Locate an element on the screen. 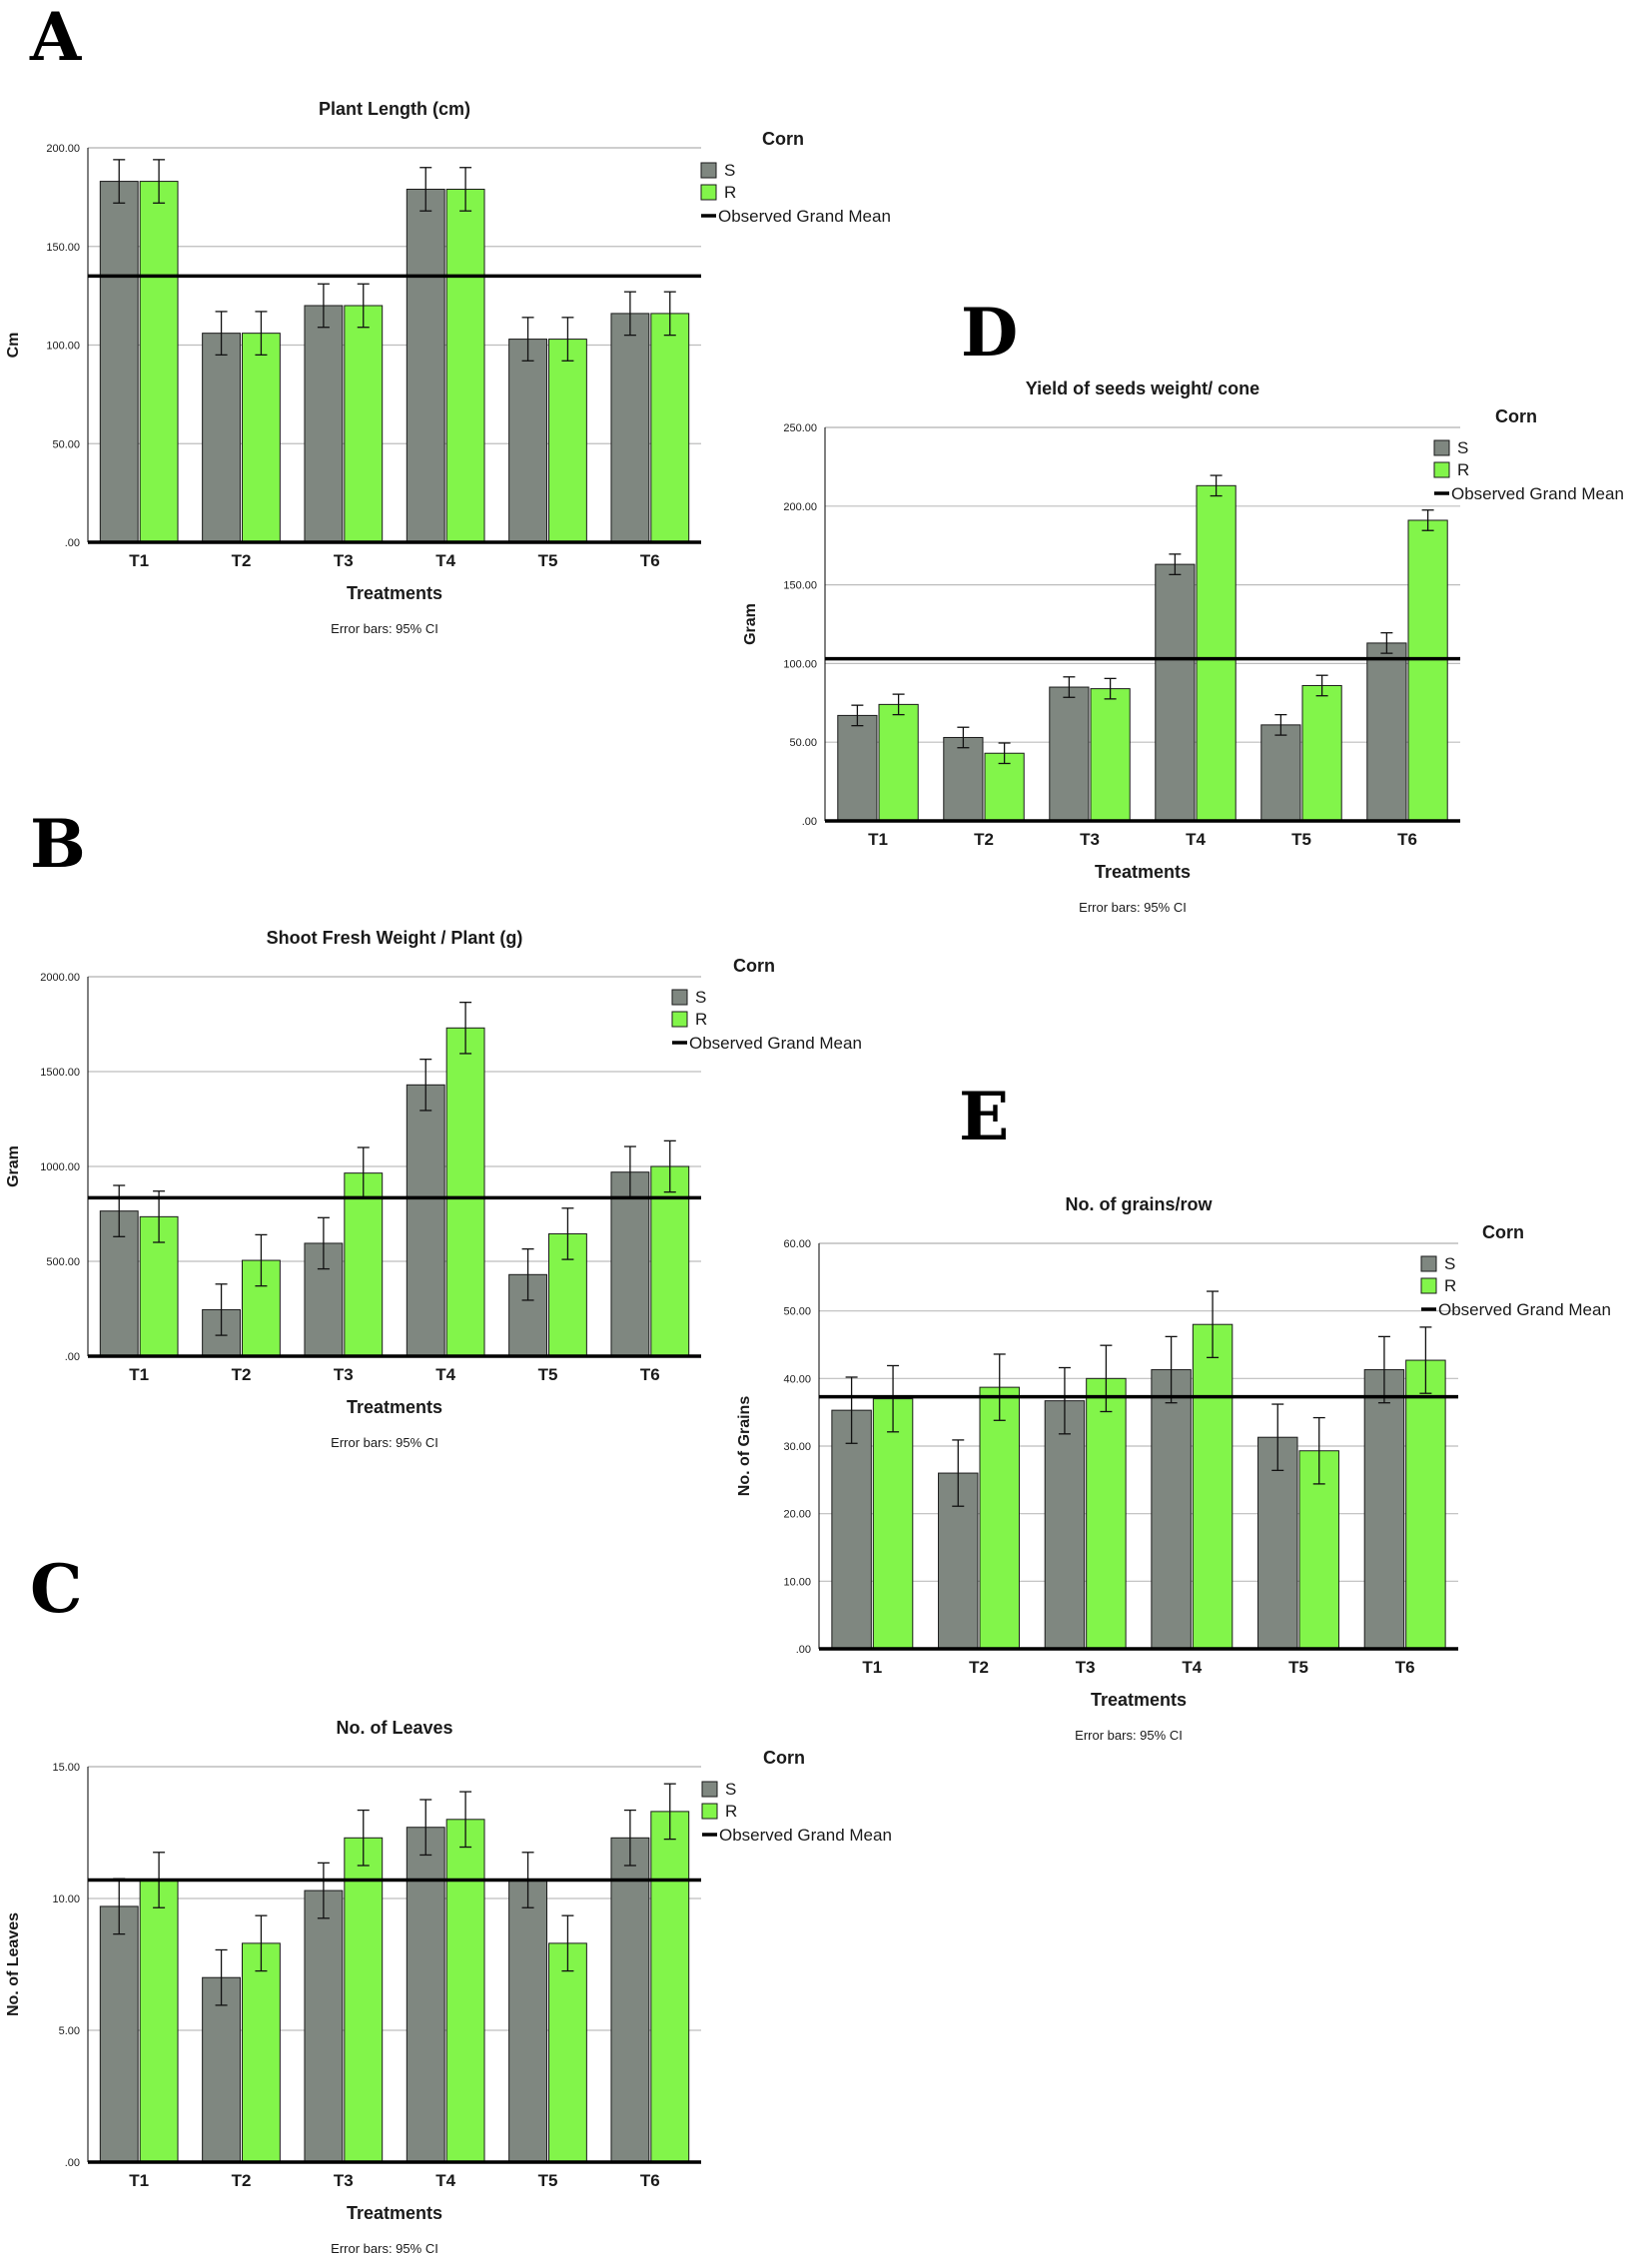  y-tick-label: 20.00 is located at coordinates (797, 1515).